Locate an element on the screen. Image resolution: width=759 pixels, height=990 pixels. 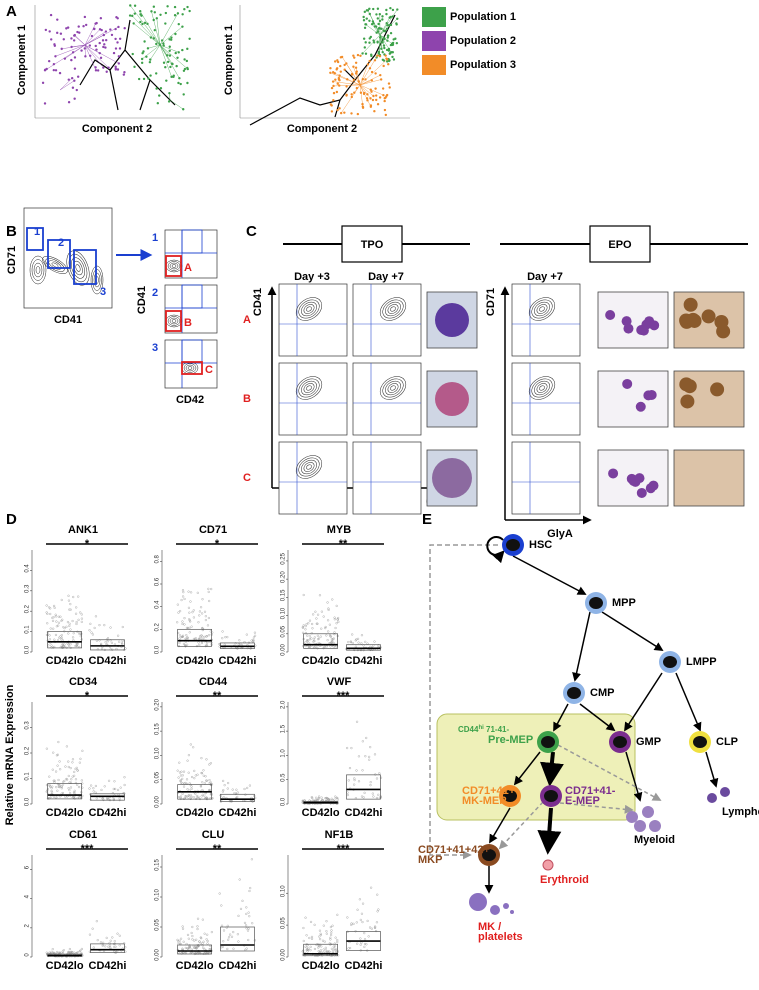
y-tick-label: 0.05 is located at coordinates (284, 923).